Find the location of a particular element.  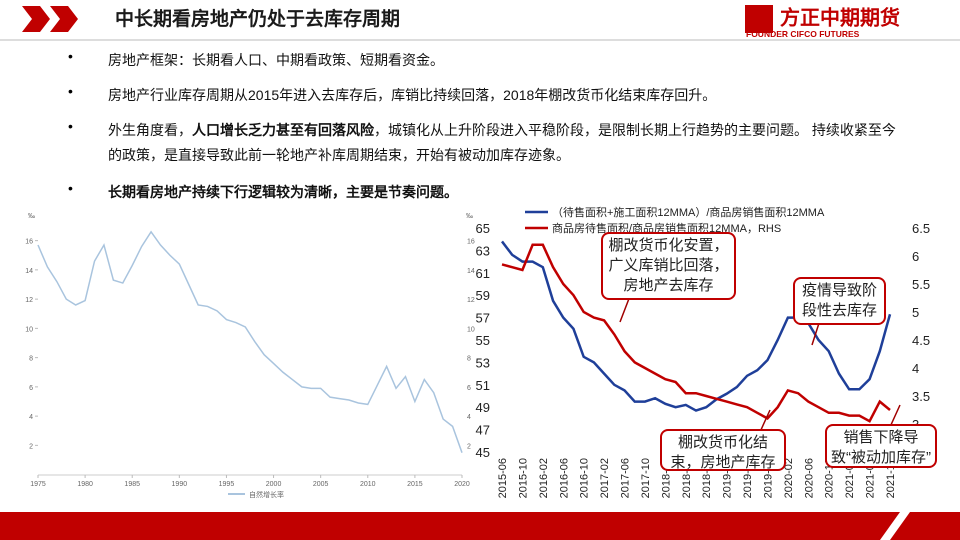

y-tick-label: 59 is located at coordinates (483, 295).